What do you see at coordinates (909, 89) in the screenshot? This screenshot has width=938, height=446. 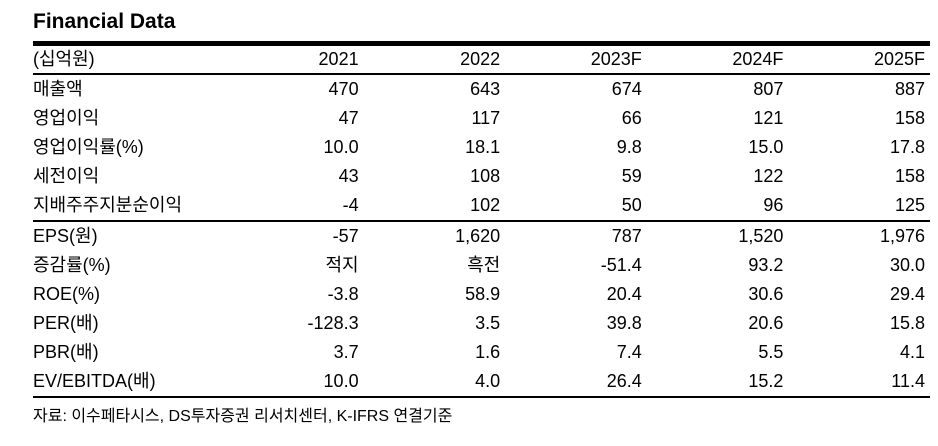 I see `cell-value: 887` at bounding box center [909, 89].